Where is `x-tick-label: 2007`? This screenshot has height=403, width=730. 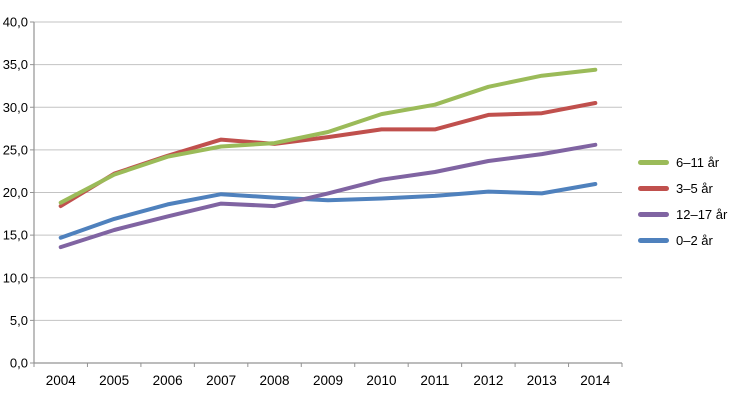
x-tick-label: 2007 is located at coordinates (221, 380).